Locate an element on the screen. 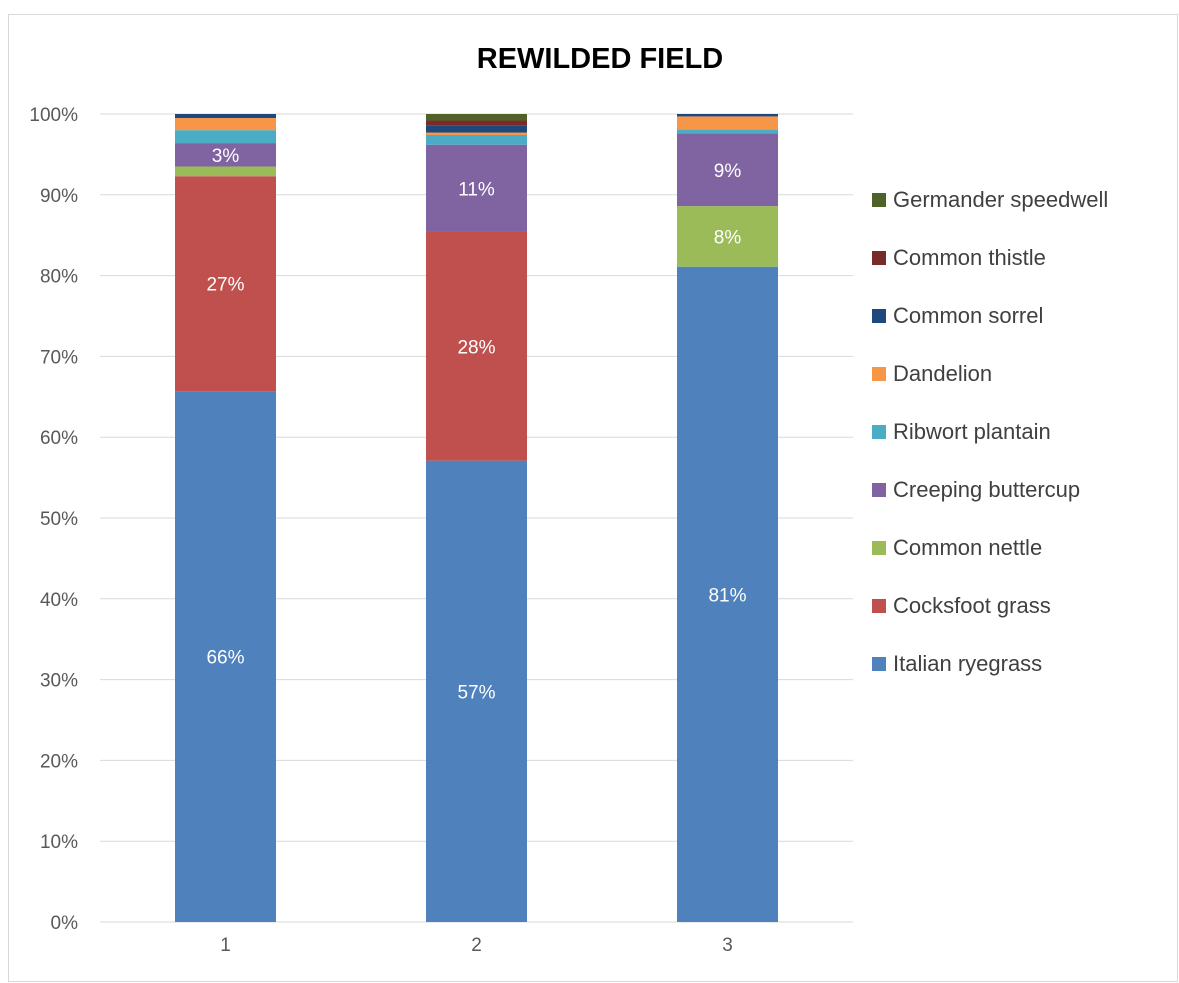 Image resolution: width=1179 pixels, height=983 pixels. y-tick-label: 90% is located at coordinates (59, 196).